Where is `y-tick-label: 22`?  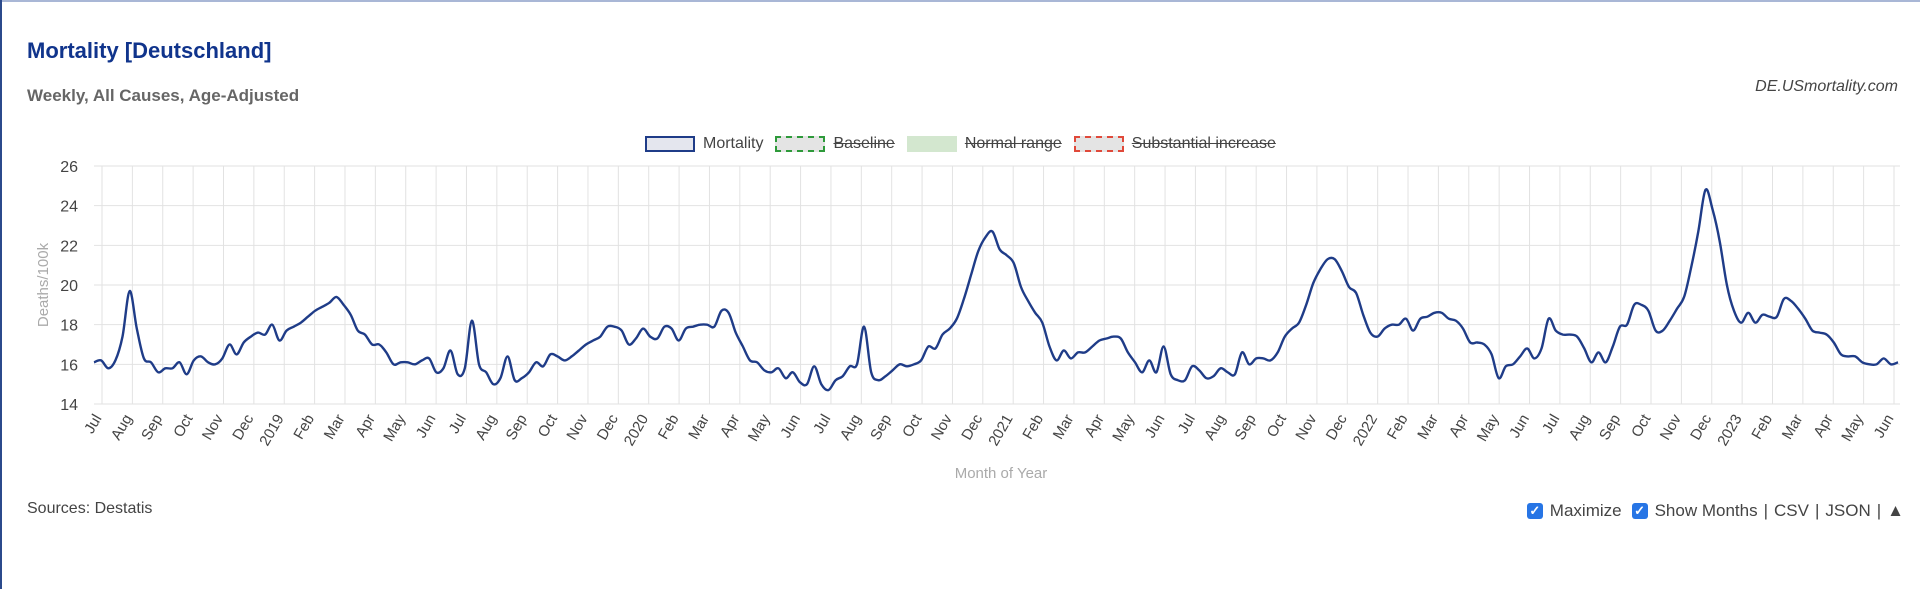 y-tick-label: 22 is located at coordinates (69, 246).